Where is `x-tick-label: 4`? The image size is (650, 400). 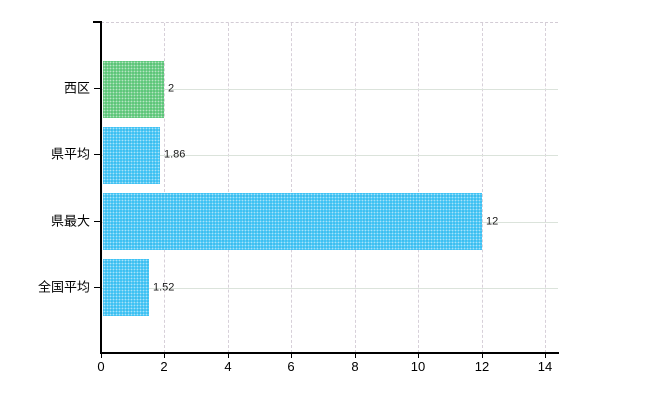 x-tick-label: 4 is located at coordinates (228, 366).